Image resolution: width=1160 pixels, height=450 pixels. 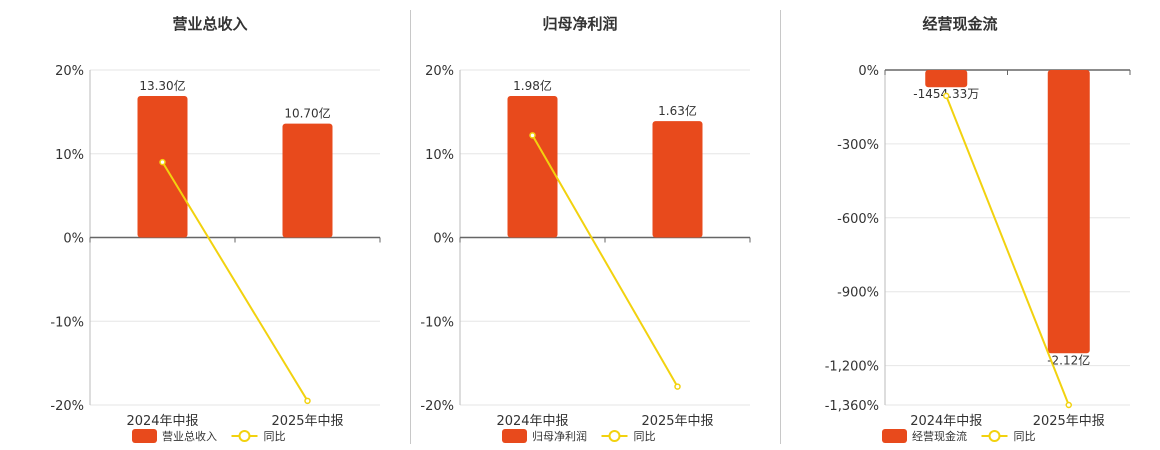 What do you see at coordinates (209, 24) in the screenshot?
I see `chart-title-1: 营业总收入` at bounding box center [209, 24].